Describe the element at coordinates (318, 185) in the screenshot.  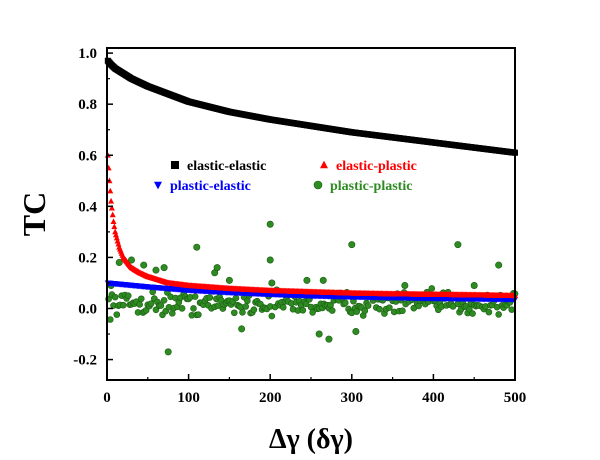
I see `legend-marker-plastic-plastic` at that location.